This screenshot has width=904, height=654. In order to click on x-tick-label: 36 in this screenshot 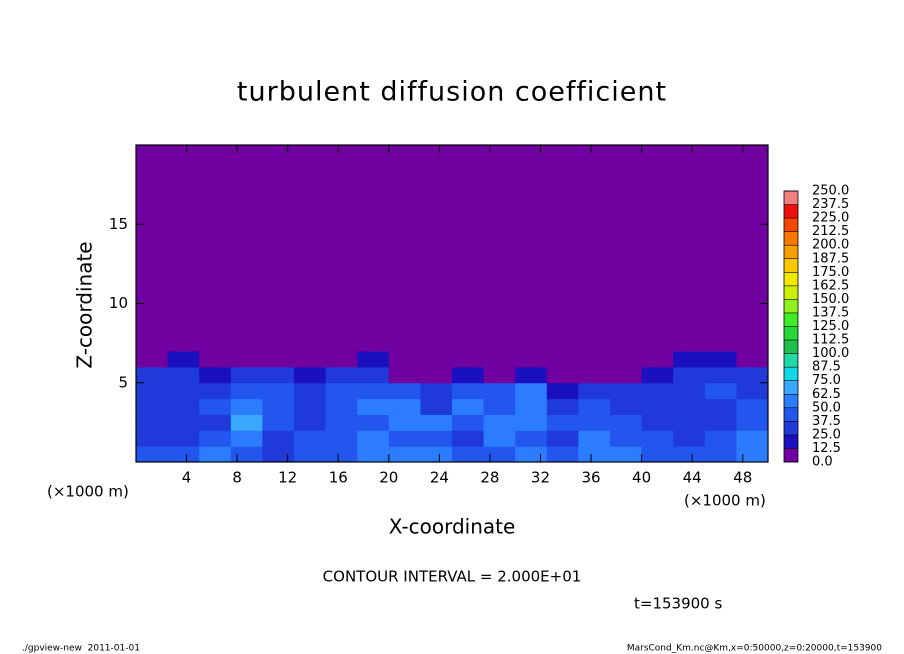, I will do `click(590, 478)`.